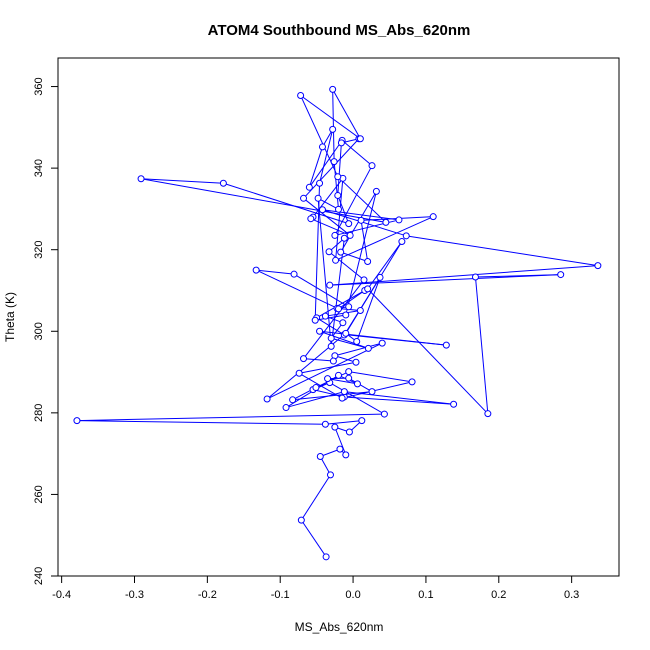 Image resolution: width=650 pixels, height=650 pixels. I want to click on y-tick-label: 300, so click(39, 331).